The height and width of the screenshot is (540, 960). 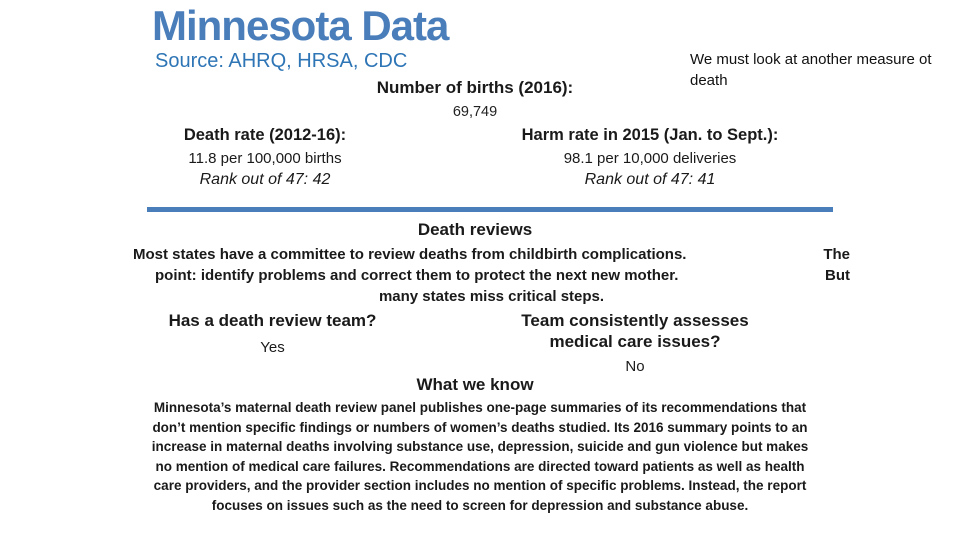 I want to click on top-note-line1: We must look at another measure ot, so click(x=811, y=59).